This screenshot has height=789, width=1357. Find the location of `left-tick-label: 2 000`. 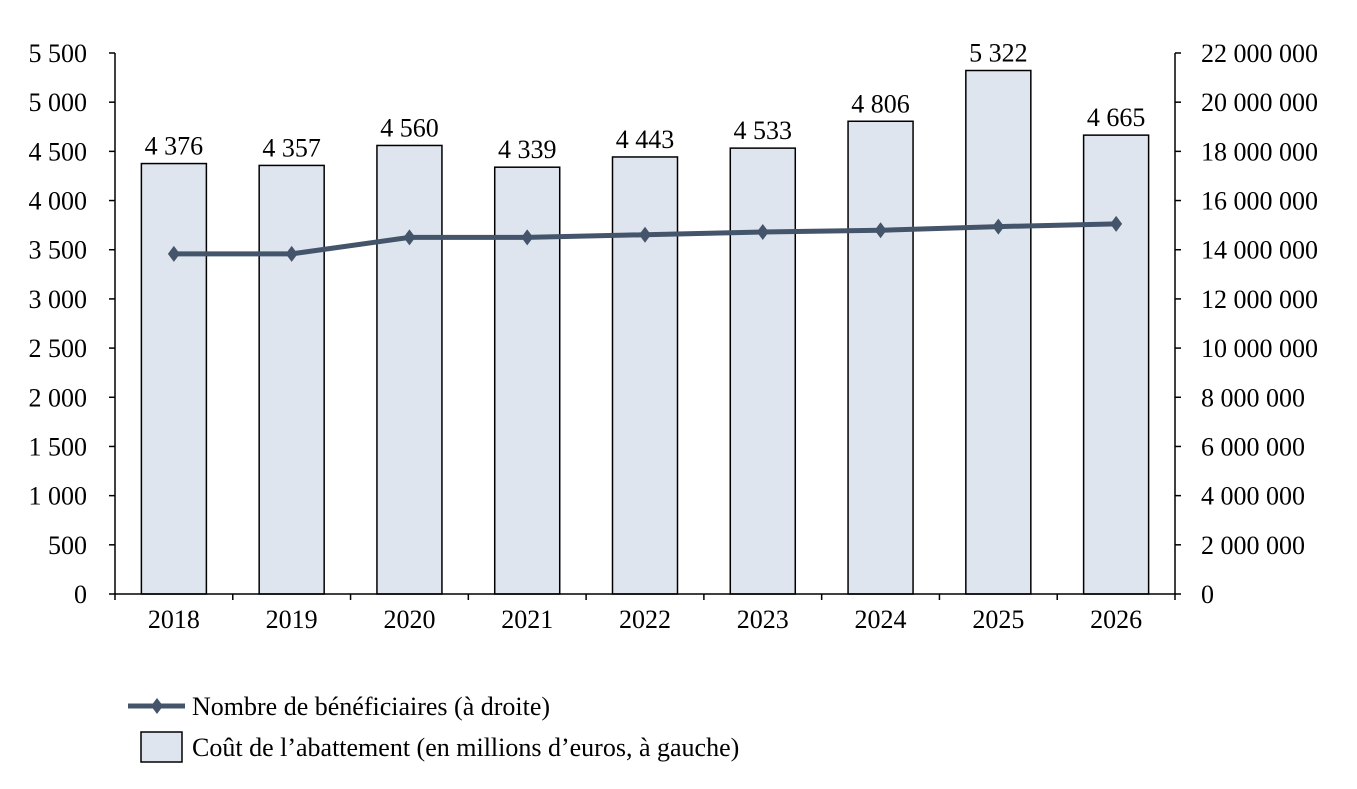

left-tick-label: 2 000 is located at coordinates (58, 397).